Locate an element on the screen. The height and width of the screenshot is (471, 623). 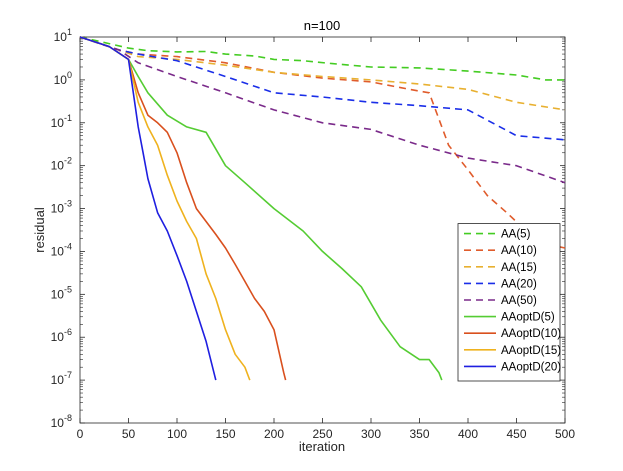
legend-box is located at coordinates (509, 302).